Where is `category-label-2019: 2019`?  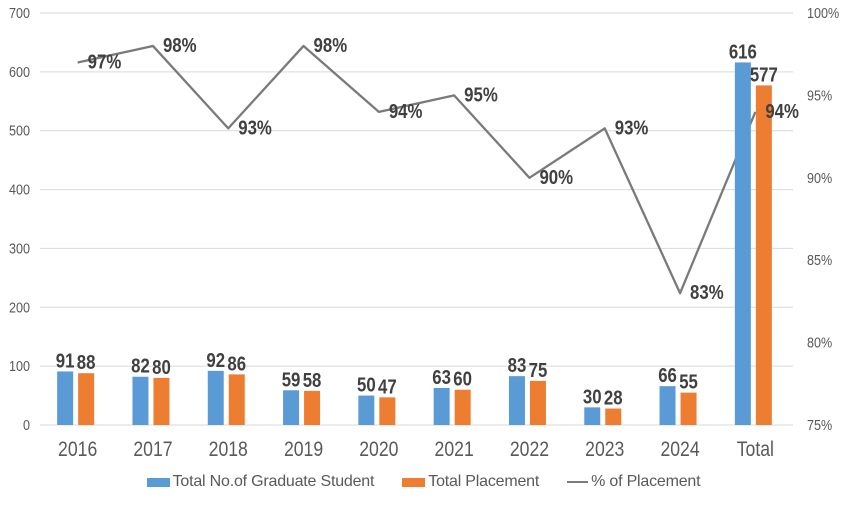 category-label-2019: 2019 is located at coordinates (303, 450).